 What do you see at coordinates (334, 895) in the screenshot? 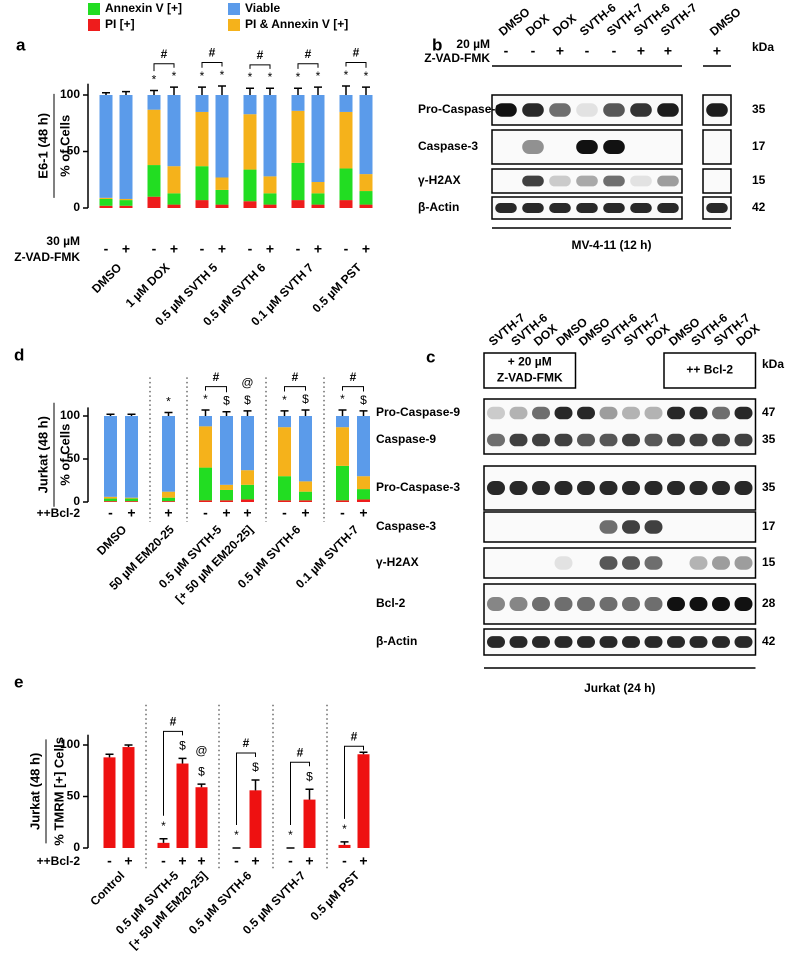
I see `group-label: 0.5 µM PST` at bounding box center [334, 895].